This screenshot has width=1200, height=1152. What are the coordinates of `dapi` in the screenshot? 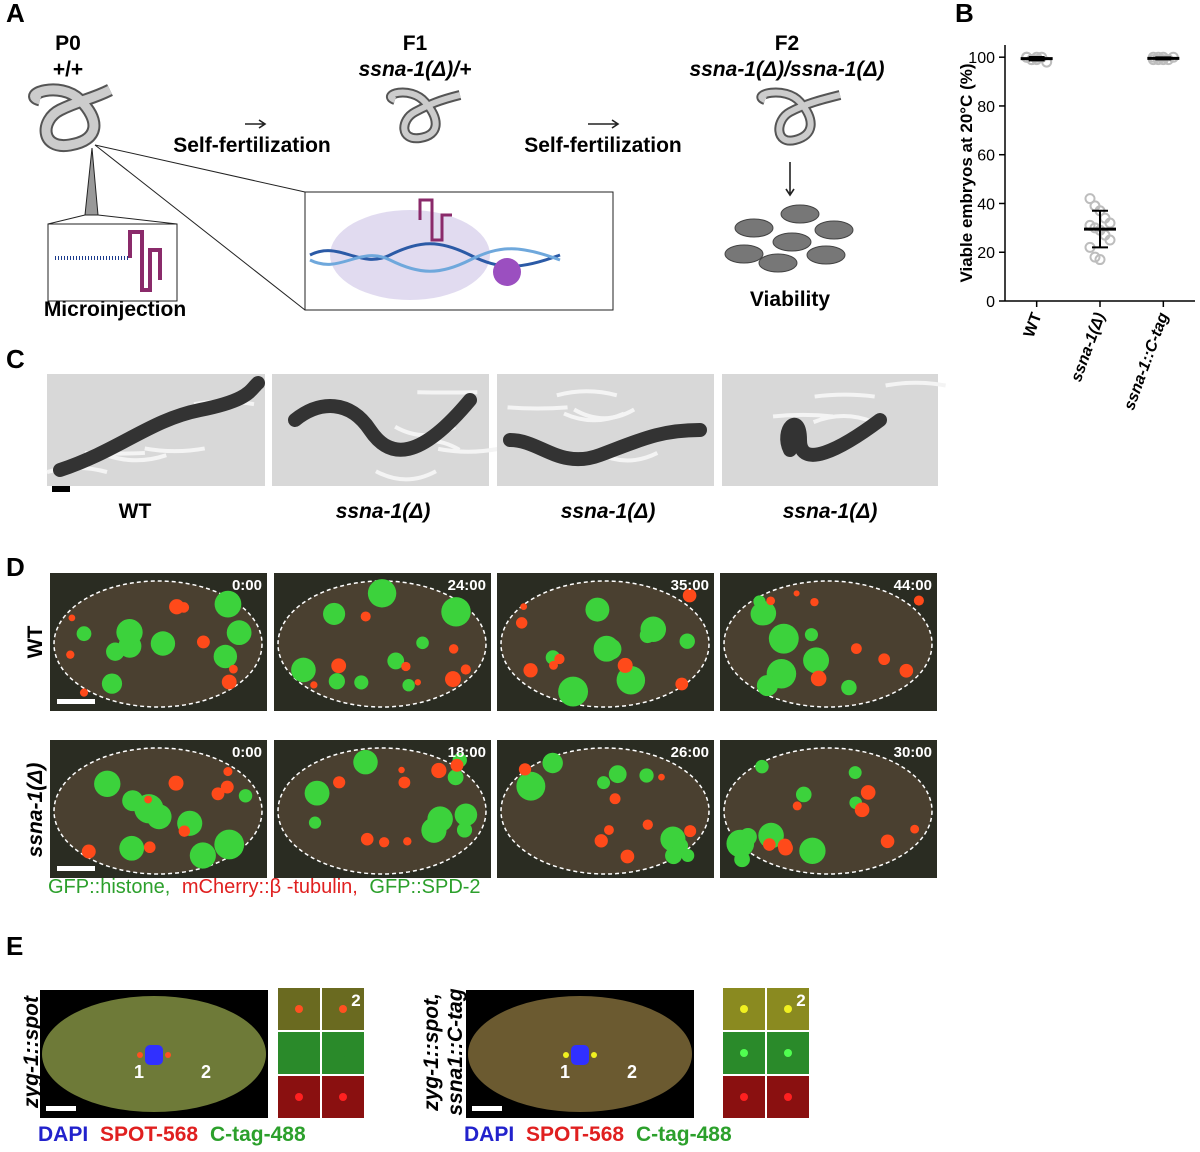 It's located at (154, 1055).